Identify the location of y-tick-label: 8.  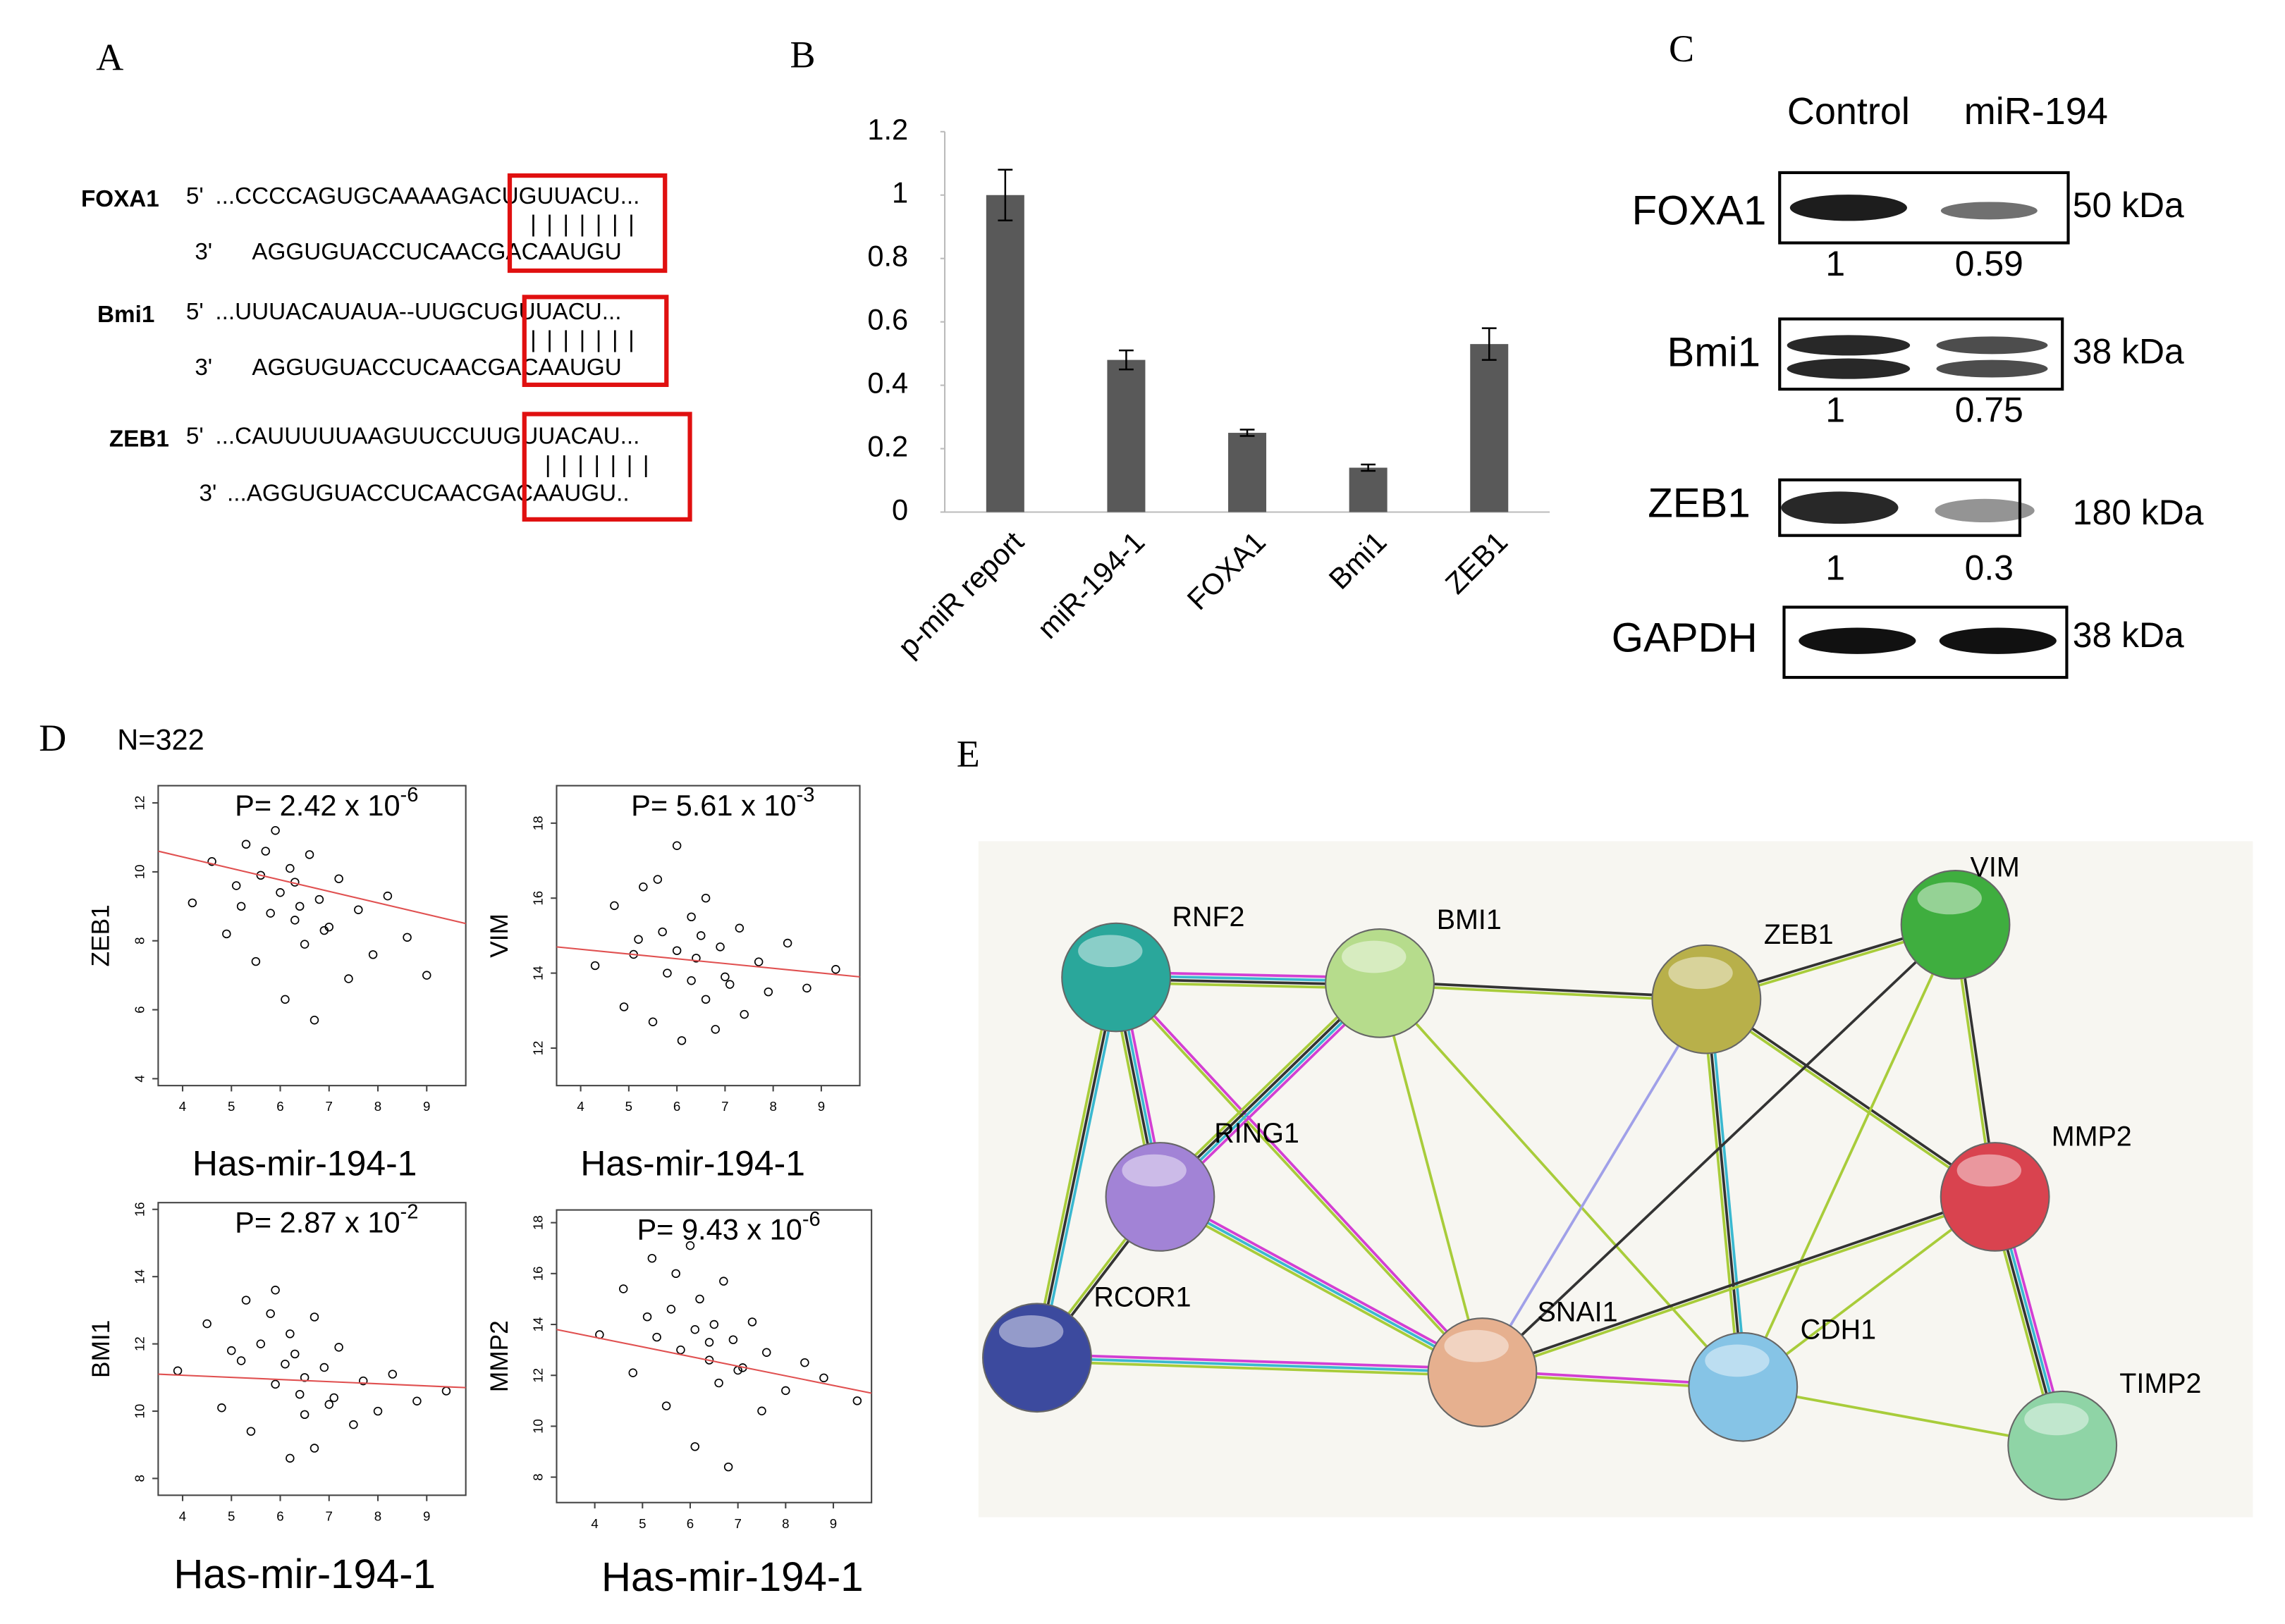
(139, 1479).